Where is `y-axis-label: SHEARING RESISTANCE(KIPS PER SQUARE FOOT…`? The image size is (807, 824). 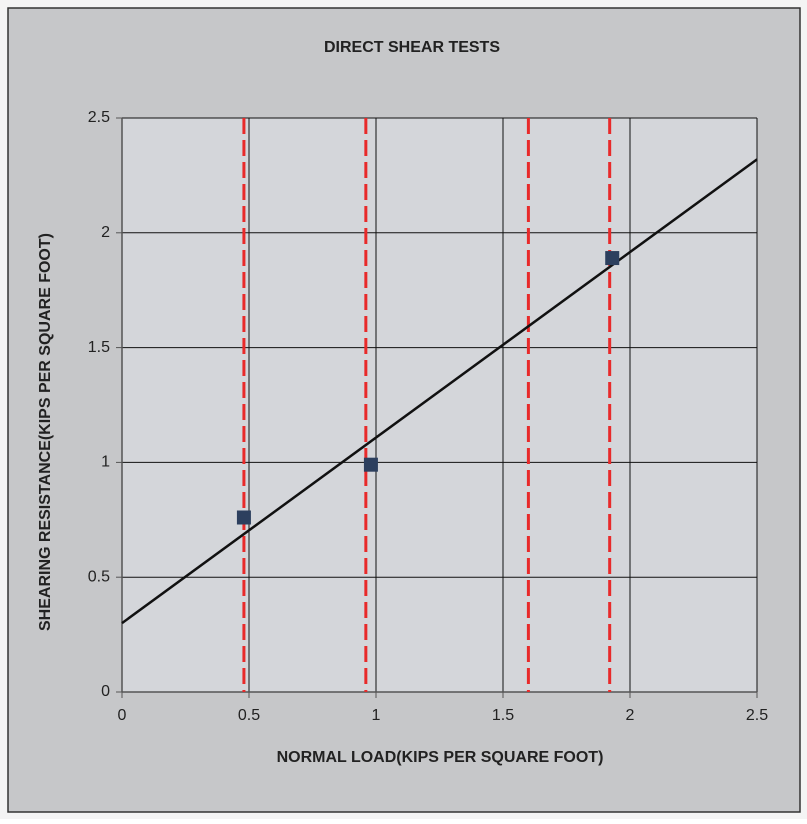 y-axis-label: SHEARING RESISTANCE(KIPS PER SQUARE FOOT… is located at coordinates (45, 432).